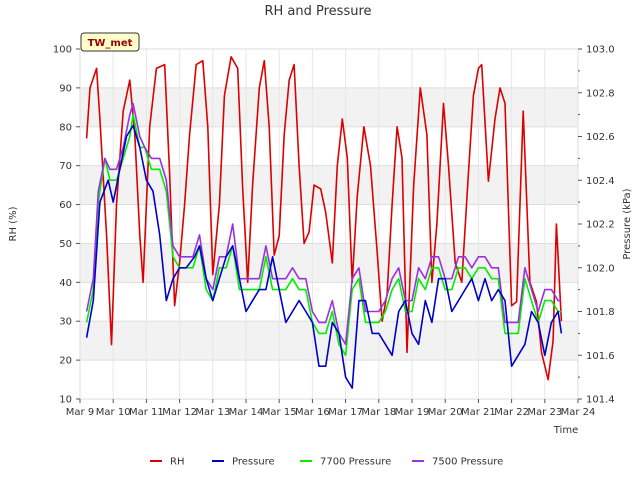  Describe the element at coordinates (355, 462) in the screenshot. I see `legend-label: 7700 Pressure` at that location.